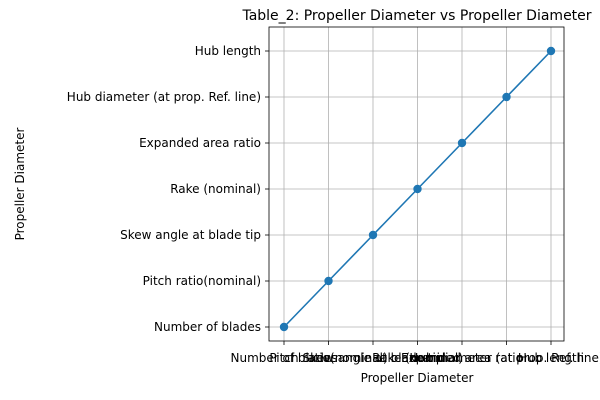 The width and height of the screenshot is (600, 400). What do you see at coordinates (215, 189) in the screenshot?
I see `y-tick-label: Rake (nominal)` at bounding box center [215, 189].